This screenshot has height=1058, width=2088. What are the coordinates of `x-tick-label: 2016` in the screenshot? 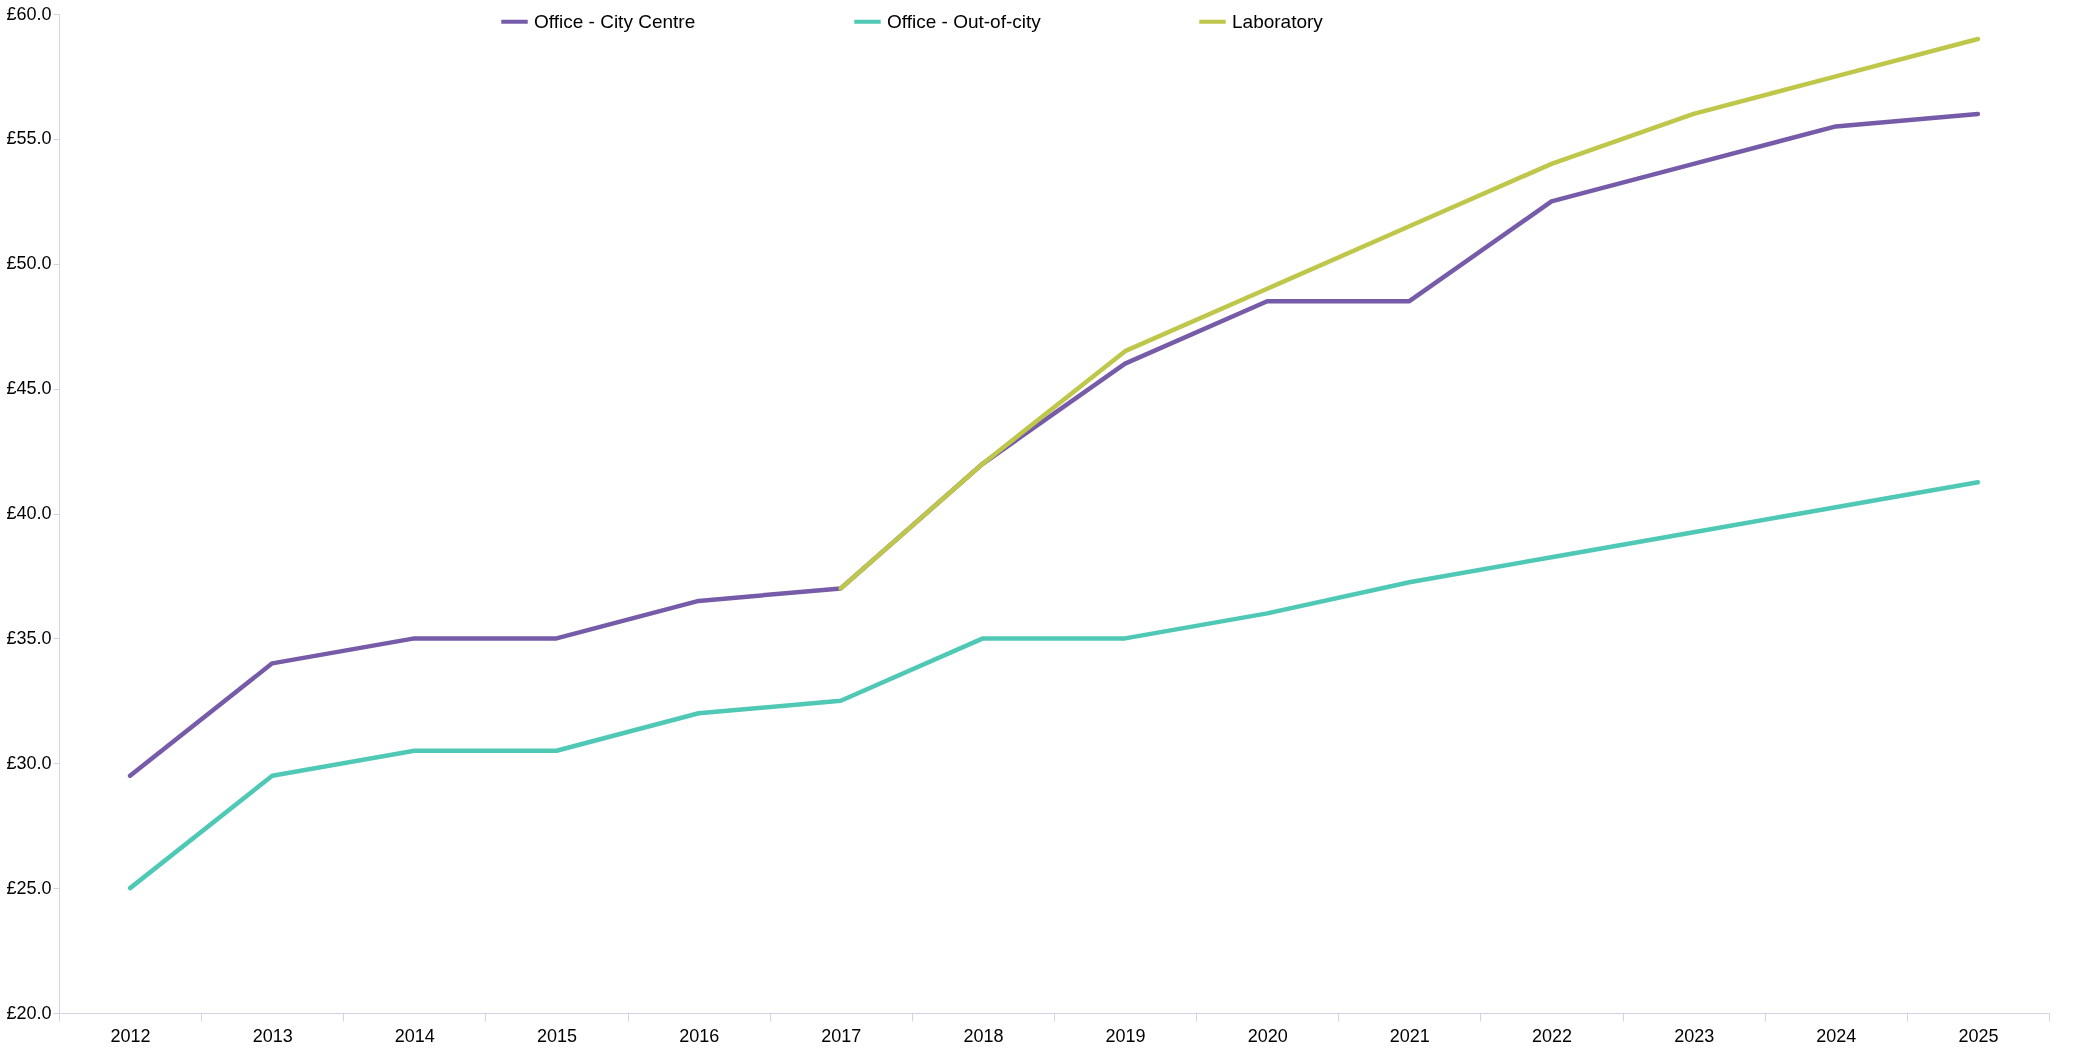 It's located at (699, 1035).